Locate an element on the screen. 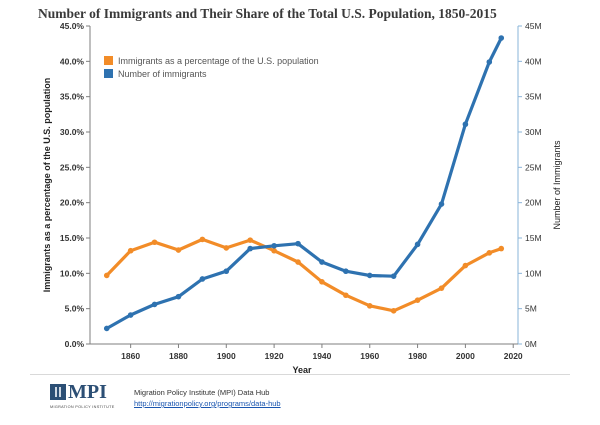 This screenshot has height=425, width=600. mpi-logo: MPI MIGRATION POLICY INSTITUTE is located at coordinates (86, 397).